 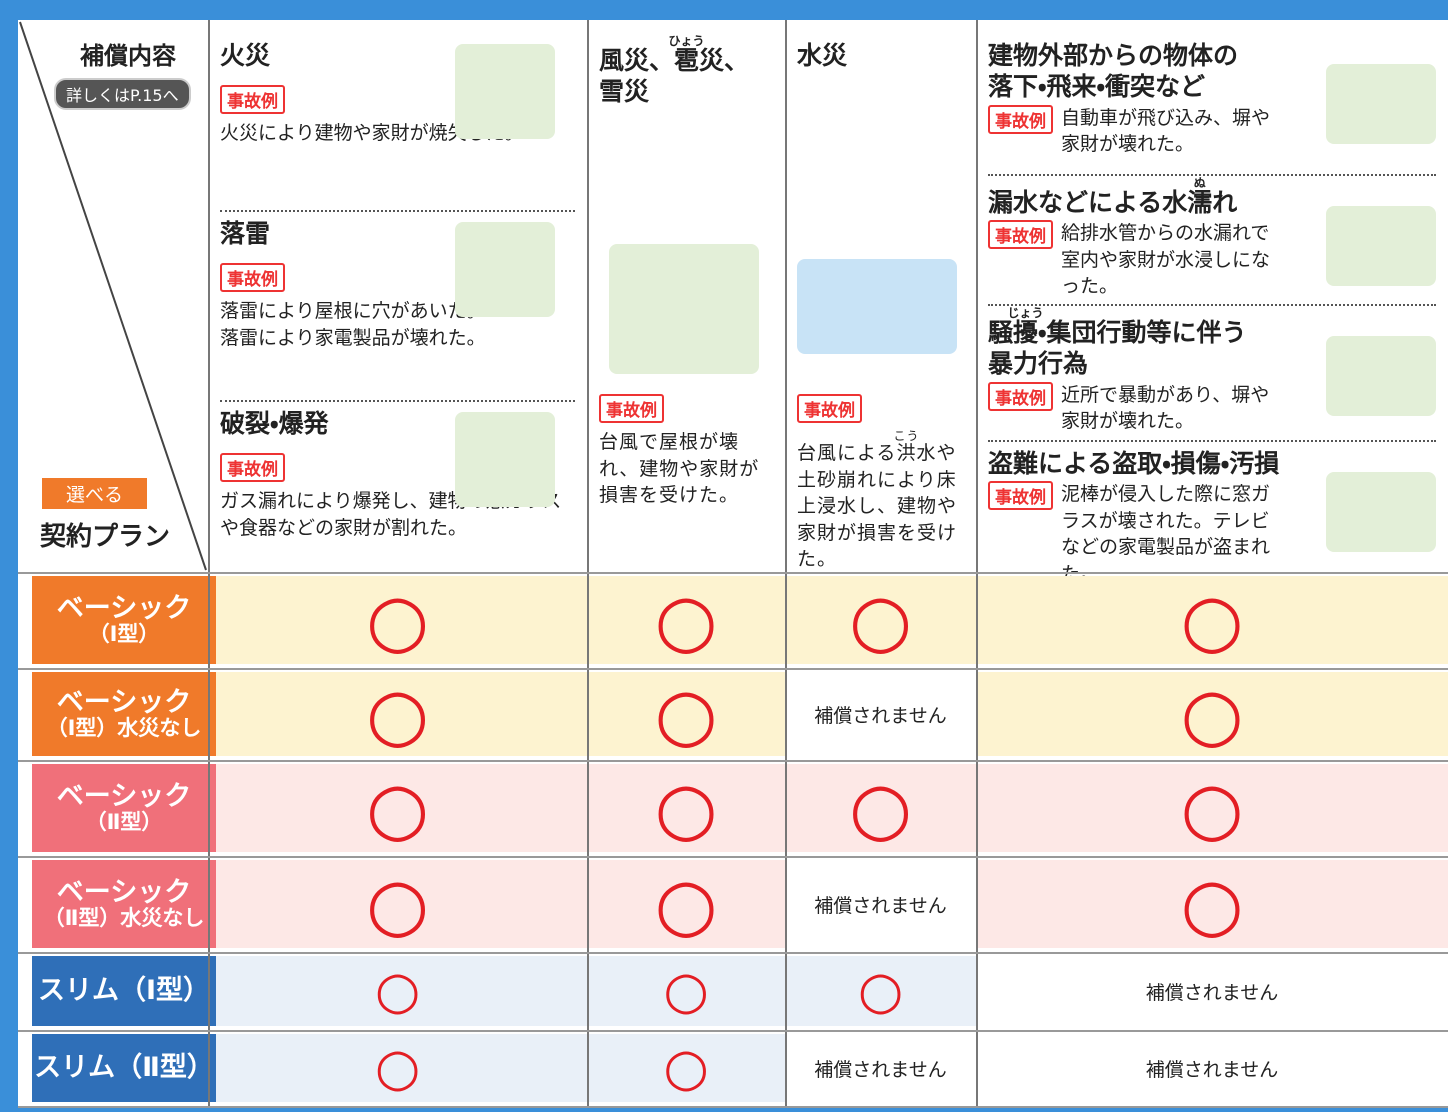 What do you see at coordinates (122, 94) in the screenshot?
I see `page-link: 詳しくはP.15へ` at bounding box center [122, 94].